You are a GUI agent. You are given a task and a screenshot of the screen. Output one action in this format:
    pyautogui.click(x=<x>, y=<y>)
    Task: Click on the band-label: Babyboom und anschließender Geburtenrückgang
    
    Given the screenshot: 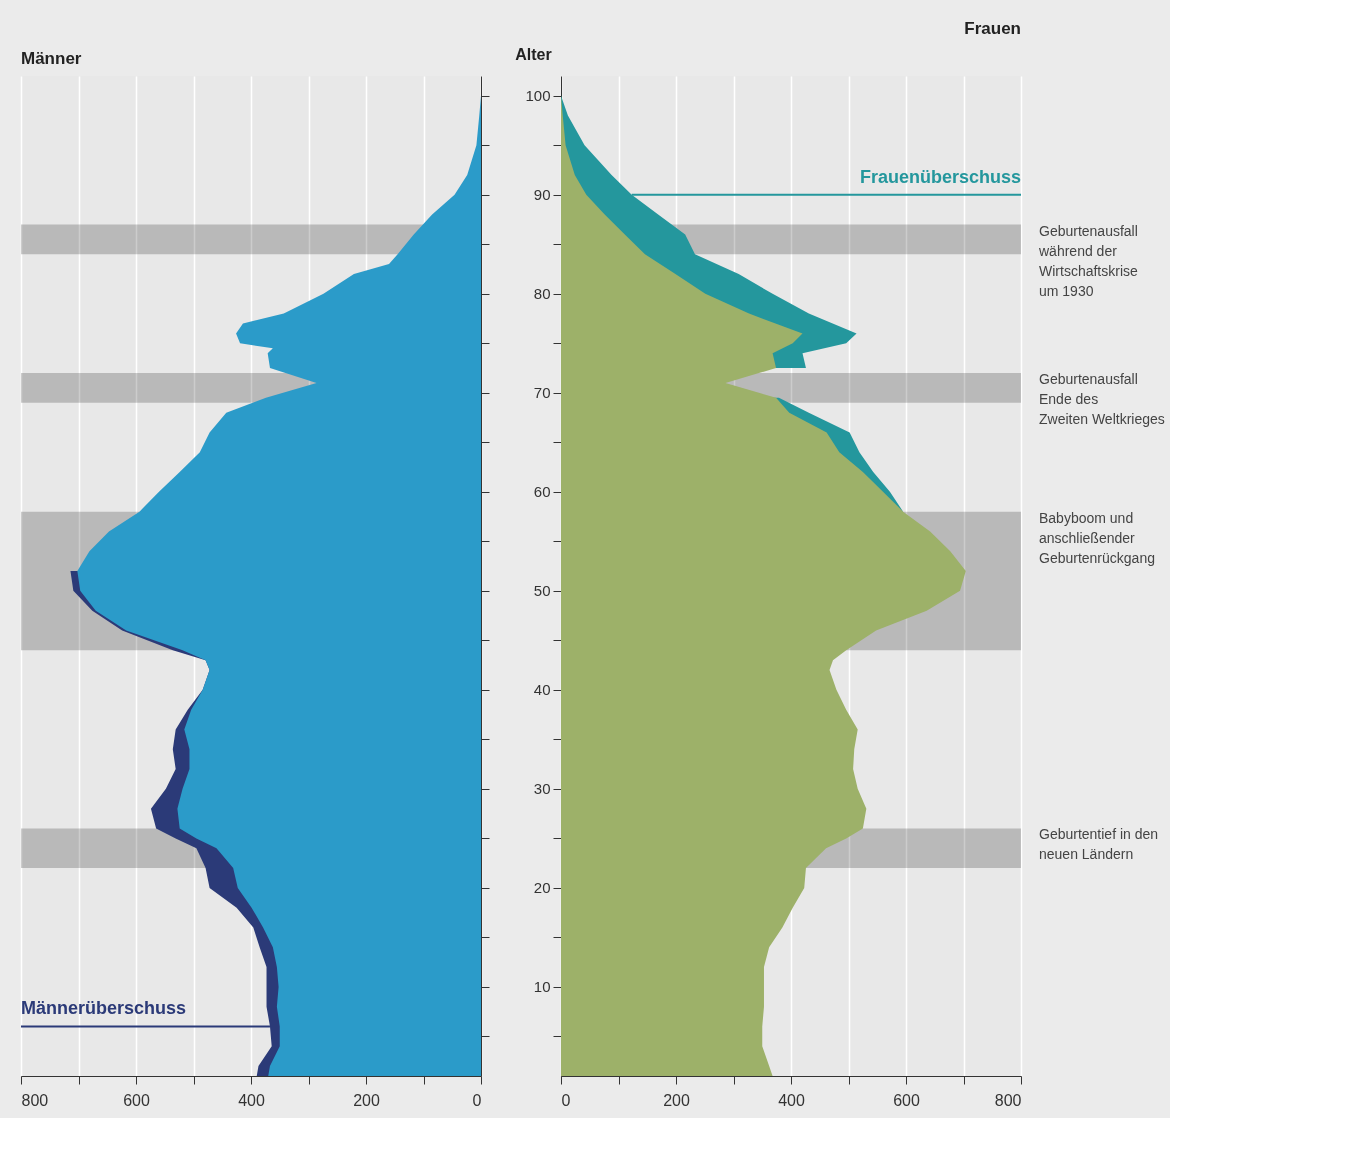 What is the action you would take?
    pyautogui.click(x=1097, y=537)
    